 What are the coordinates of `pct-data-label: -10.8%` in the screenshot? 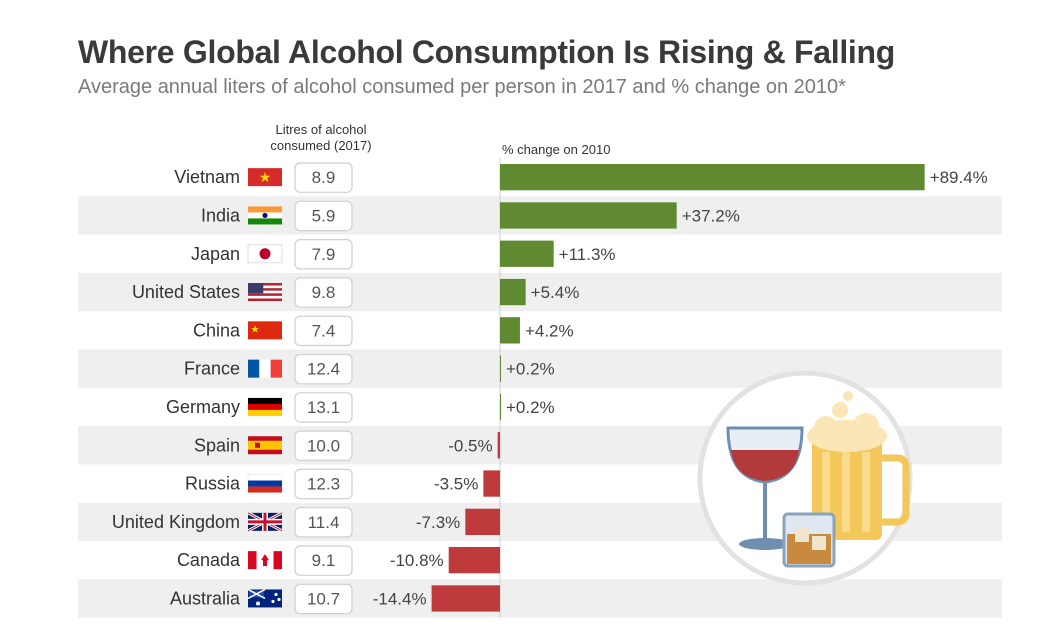 It's located at (417, 560).